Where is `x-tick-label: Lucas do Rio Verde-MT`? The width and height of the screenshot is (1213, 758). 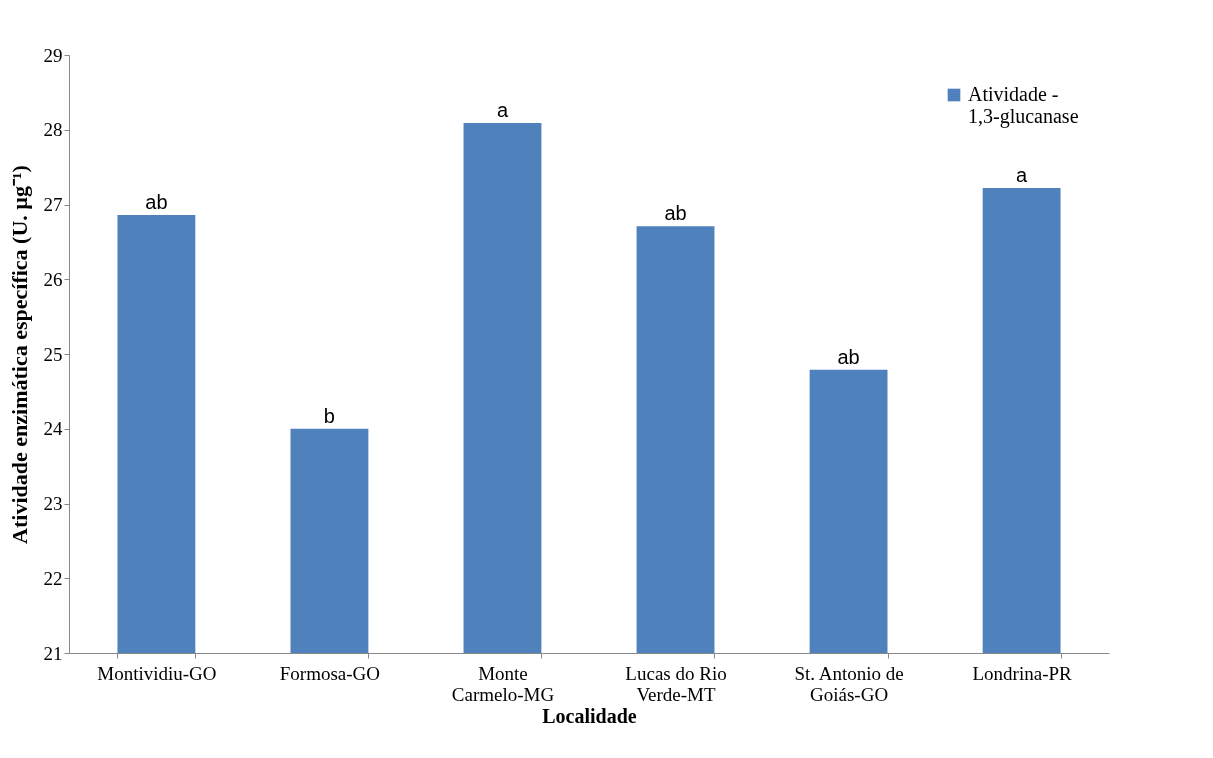 x-tick-label: Lucas do Rio Verde-MT is located at coordinates (676, 683).